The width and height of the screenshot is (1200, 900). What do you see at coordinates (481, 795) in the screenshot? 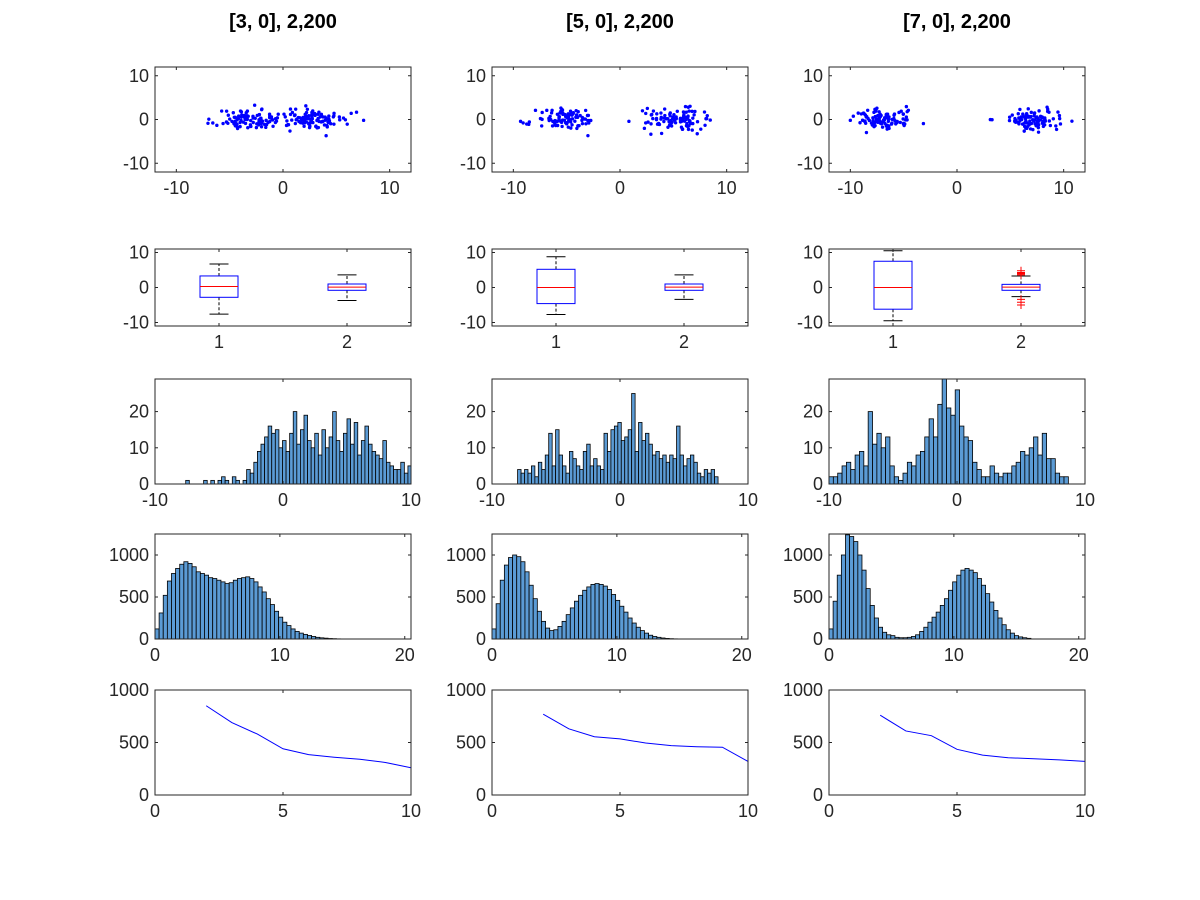
I see `line-2-ytick-label: 0` at bounding box center [481, 795].